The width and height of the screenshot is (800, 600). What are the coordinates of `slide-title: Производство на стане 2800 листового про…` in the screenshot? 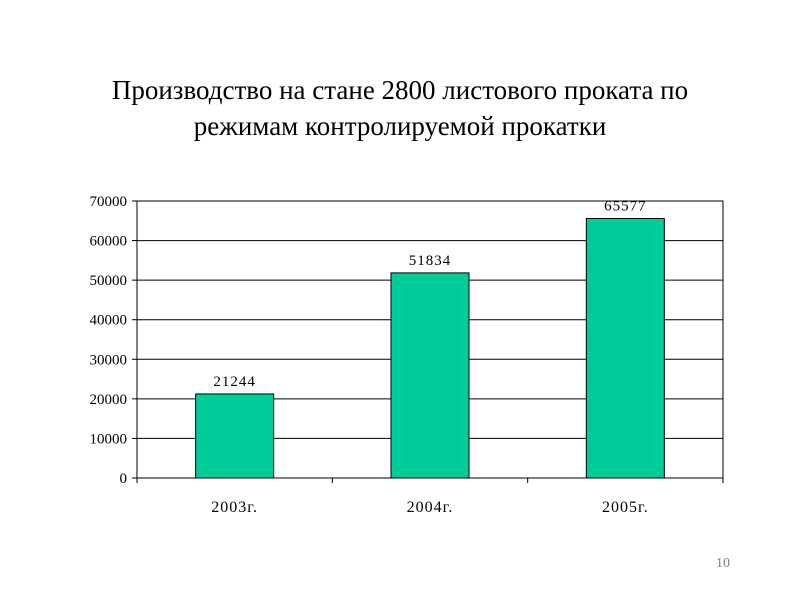 It's located at (400, 108).